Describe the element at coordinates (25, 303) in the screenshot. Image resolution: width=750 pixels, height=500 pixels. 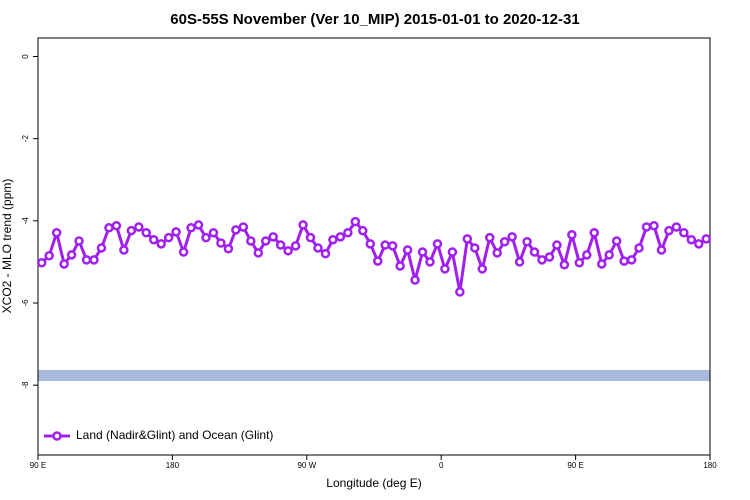
I see `y-tick-label: -6` at that location.